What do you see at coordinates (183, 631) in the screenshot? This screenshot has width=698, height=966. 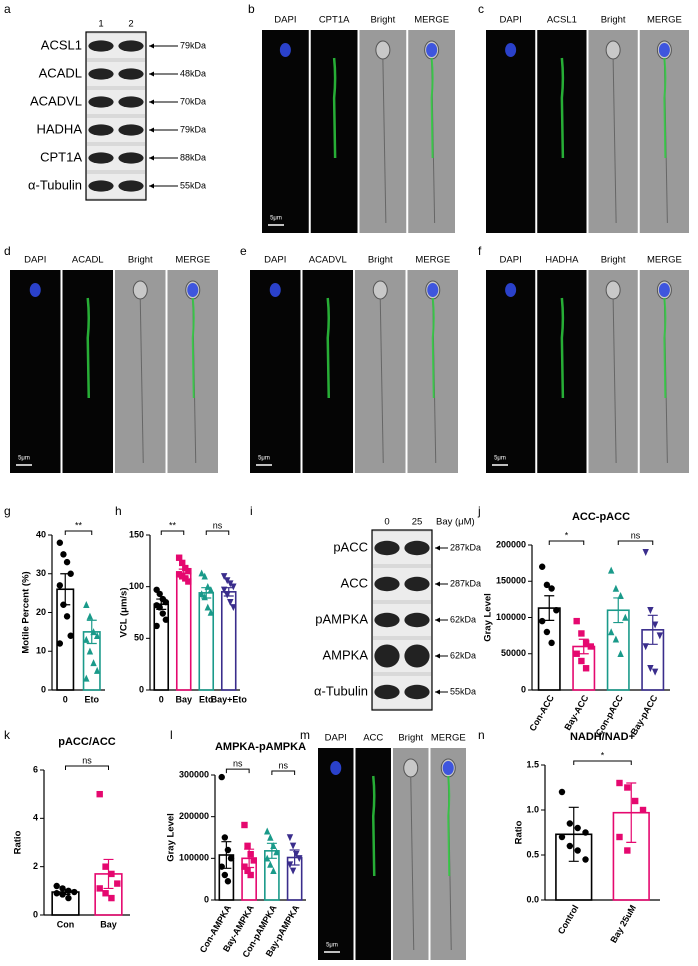 I see `bar` at bounding box center [183, 631].